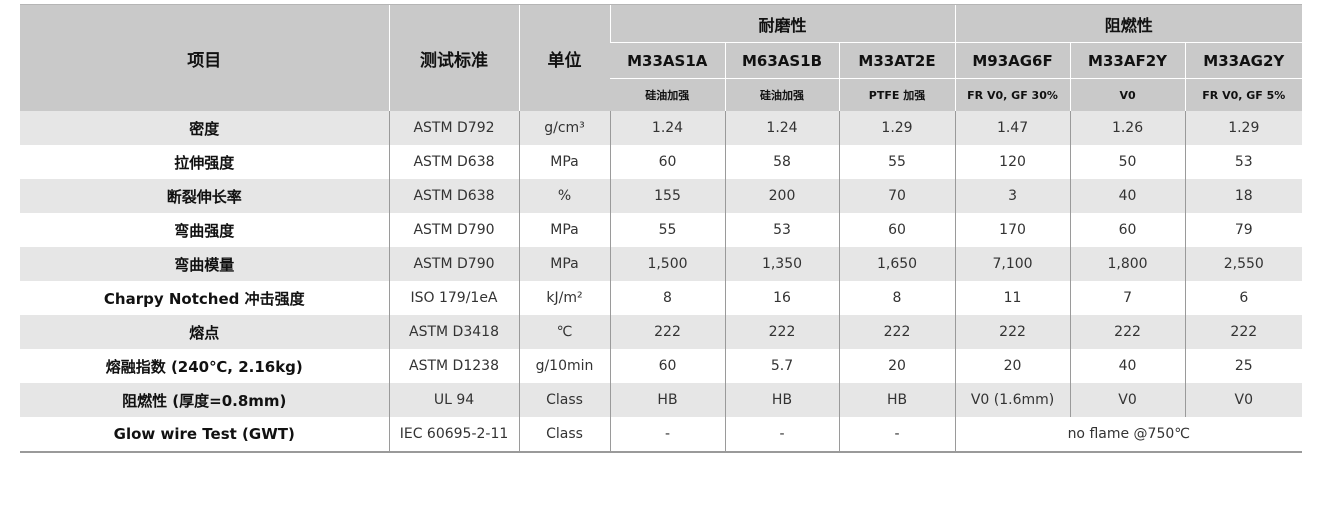 The width and height of the screenshot is (1321, 509). I want to click on value-cell: 53, so click(1243, 162).